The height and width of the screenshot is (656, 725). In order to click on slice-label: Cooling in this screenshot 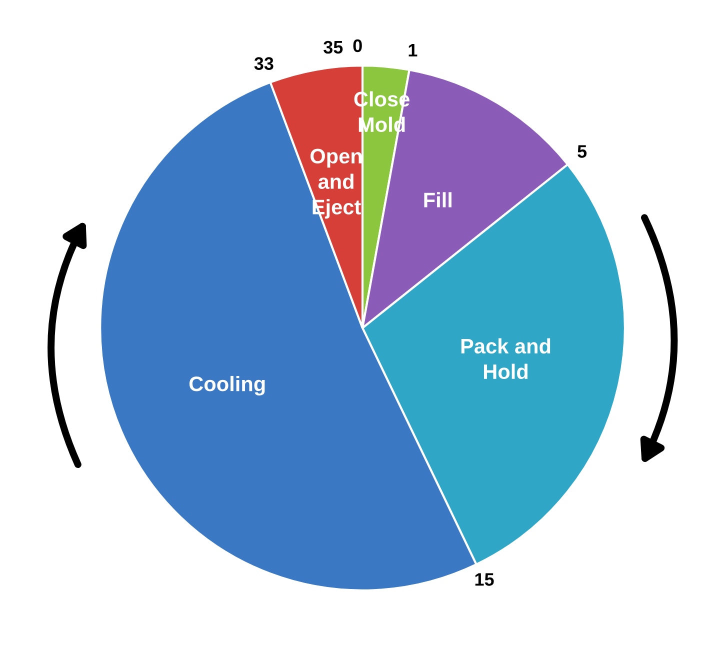, I will do `click(227, 386)`.